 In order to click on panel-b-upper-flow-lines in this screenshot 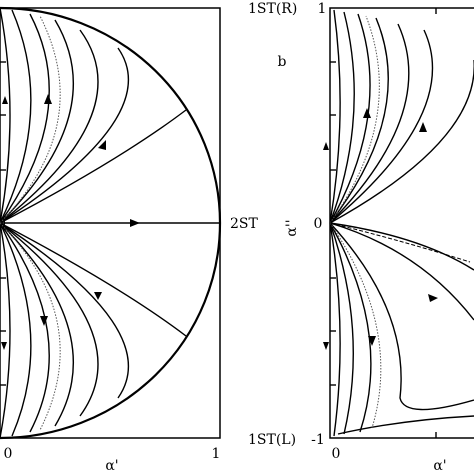, I will do `click(401, 116)`.